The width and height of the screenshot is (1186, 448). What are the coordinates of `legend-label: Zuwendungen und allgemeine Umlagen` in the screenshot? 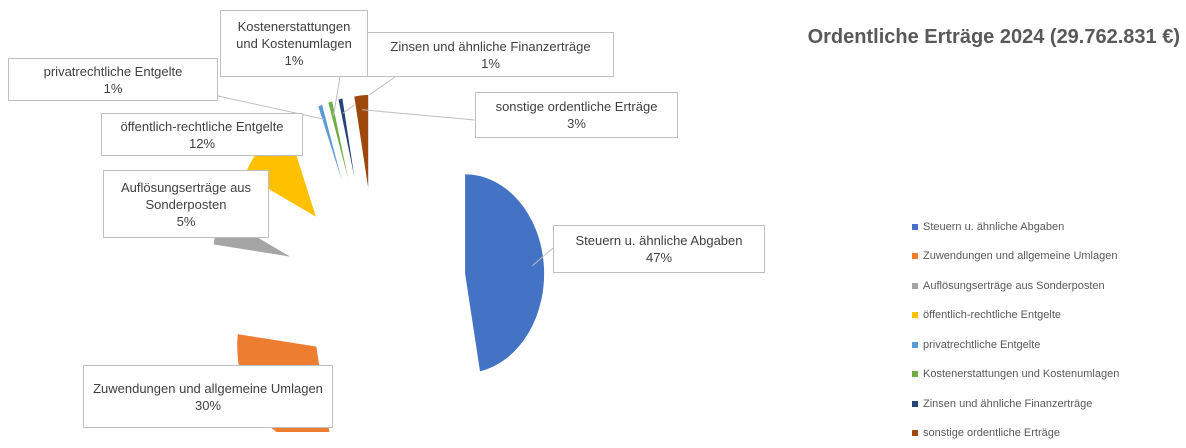 It's located at (1020, 256).